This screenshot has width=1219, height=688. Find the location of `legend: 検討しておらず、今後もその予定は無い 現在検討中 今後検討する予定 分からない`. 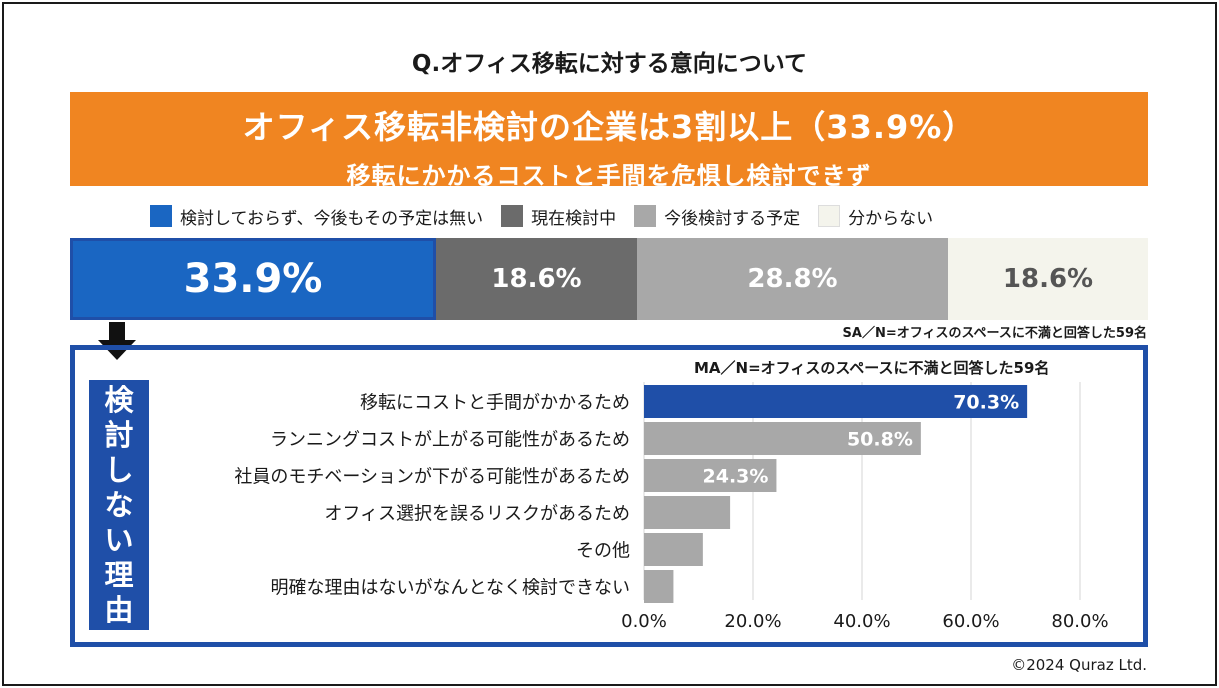

legend: 検討しておらず、今後もその予定は無い 現在検討中 今後検討する予定 分からない is located at coordinates (550, 216).